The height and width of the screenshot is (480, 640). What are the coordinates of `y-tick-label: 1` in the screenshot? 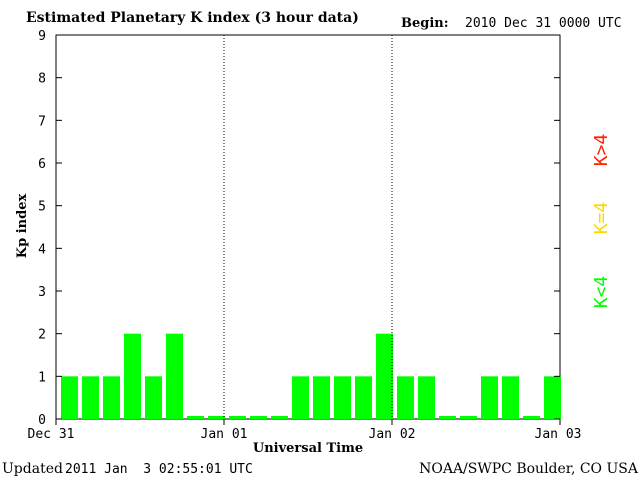 It's located at (42, 377).